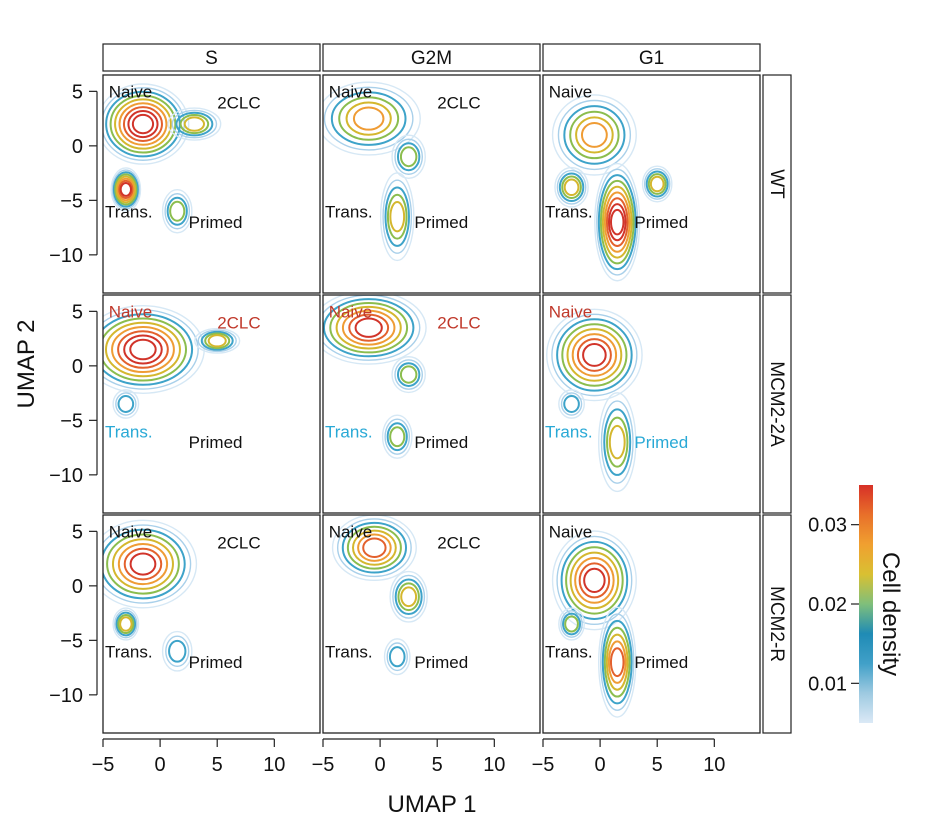 This screenshot has width=931, height=824. Describe the element at coordinates (437, 765) in the screenshot. I see `x-tick-label: 5` at that location.